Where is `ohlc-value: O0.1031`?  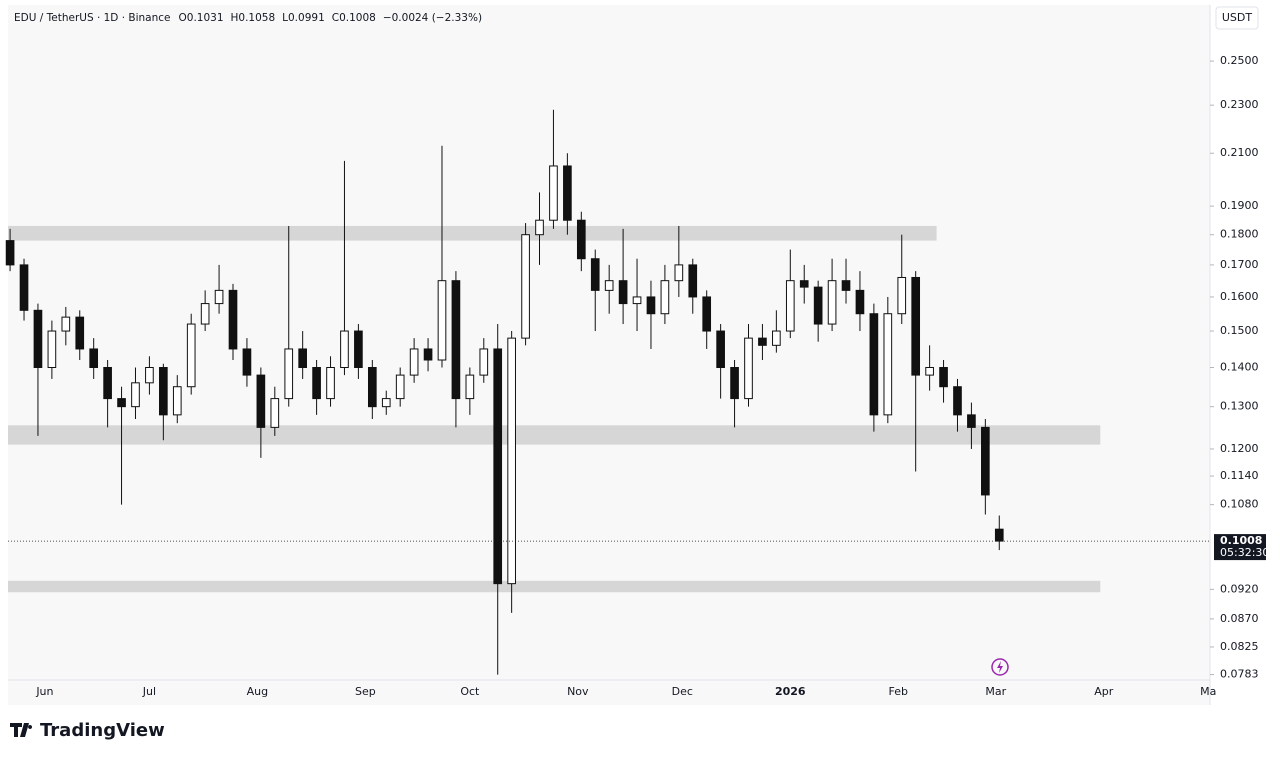
ohlc-value: O0.1031 is located at coordinates (201, 18).